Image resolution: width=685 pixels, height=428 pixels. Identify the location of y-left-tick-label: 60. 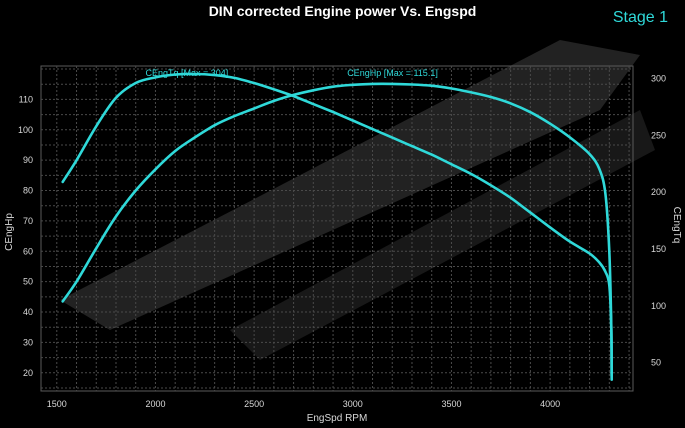
(28, 251).